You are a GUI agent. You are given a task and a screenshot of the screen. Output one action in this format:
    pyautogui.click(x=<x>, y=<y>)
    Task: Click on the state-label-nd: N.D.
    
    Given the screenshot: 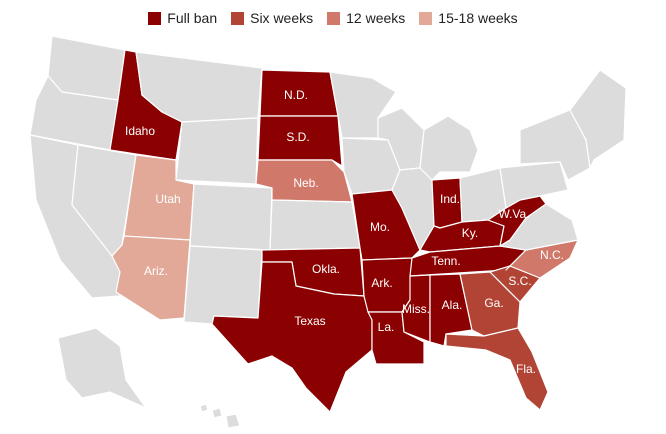 What is the action you would take?
    pyautogui.click(x=296, y=95)
    